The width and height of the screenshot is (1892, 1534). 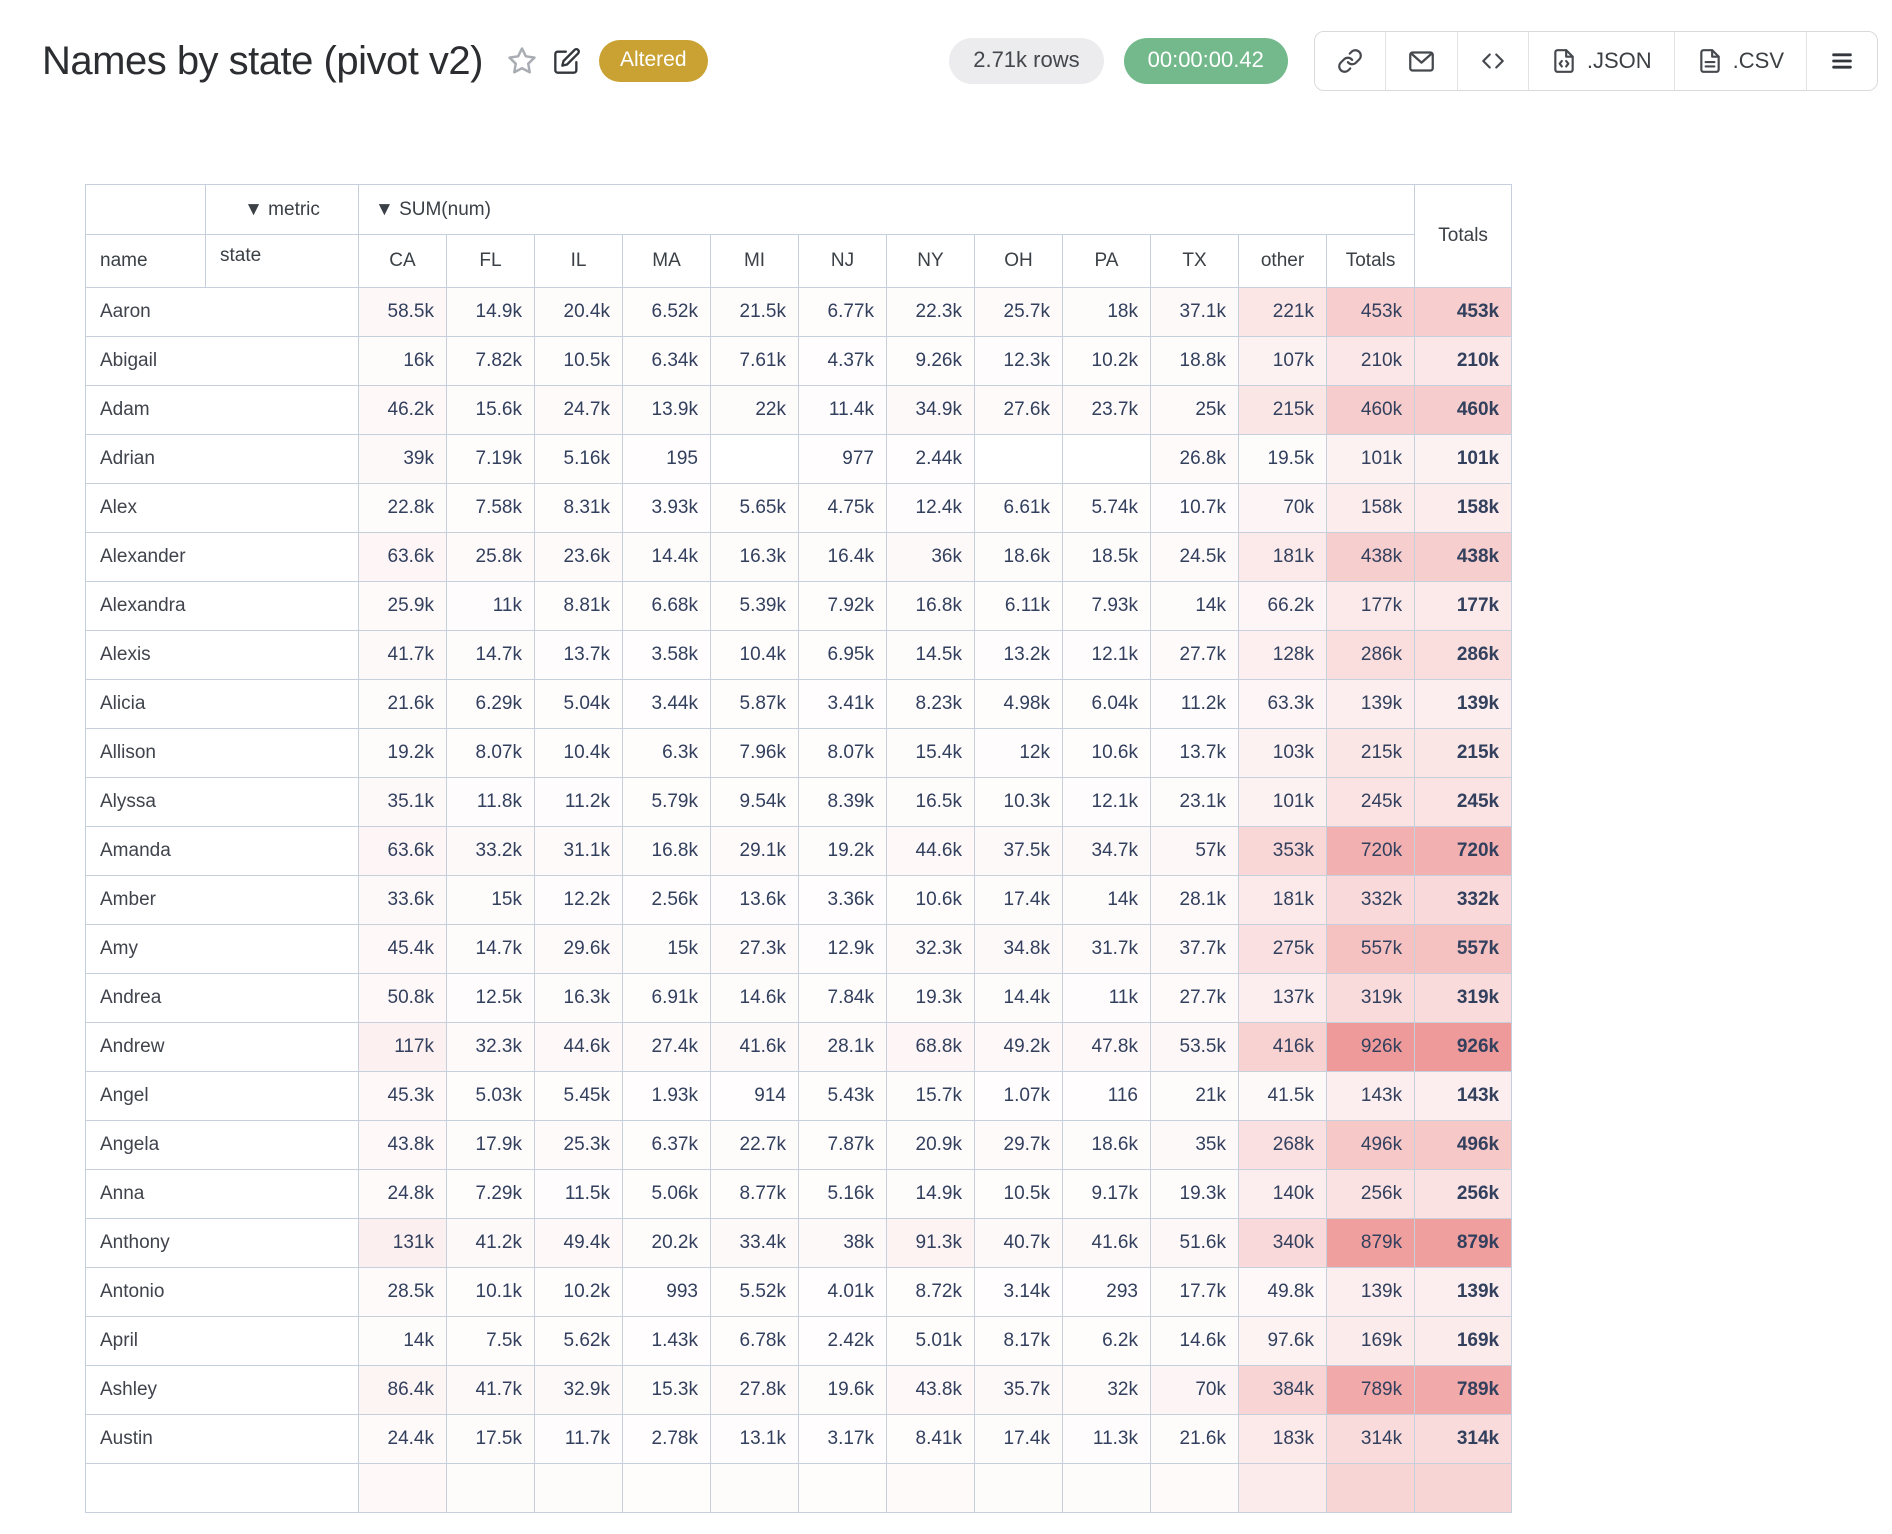 What do you see at coordinates (1018, 1341) in the screenshot?
I see `value-cell-oh: 8.17k` at bounding box center [1018, 1341].